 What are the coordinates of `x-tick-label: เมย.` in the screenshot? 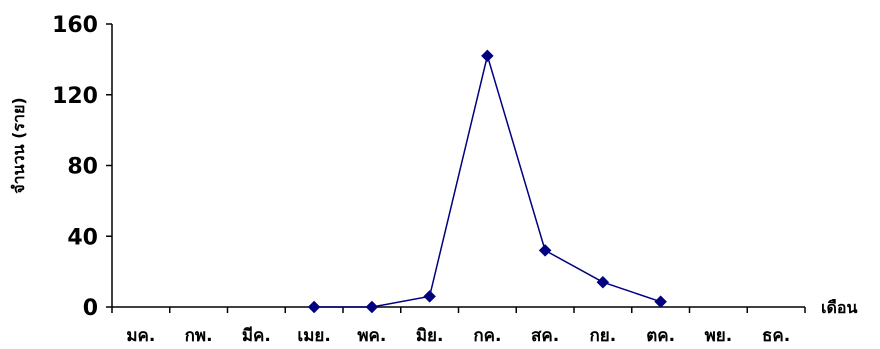 It's located at (313, 336).